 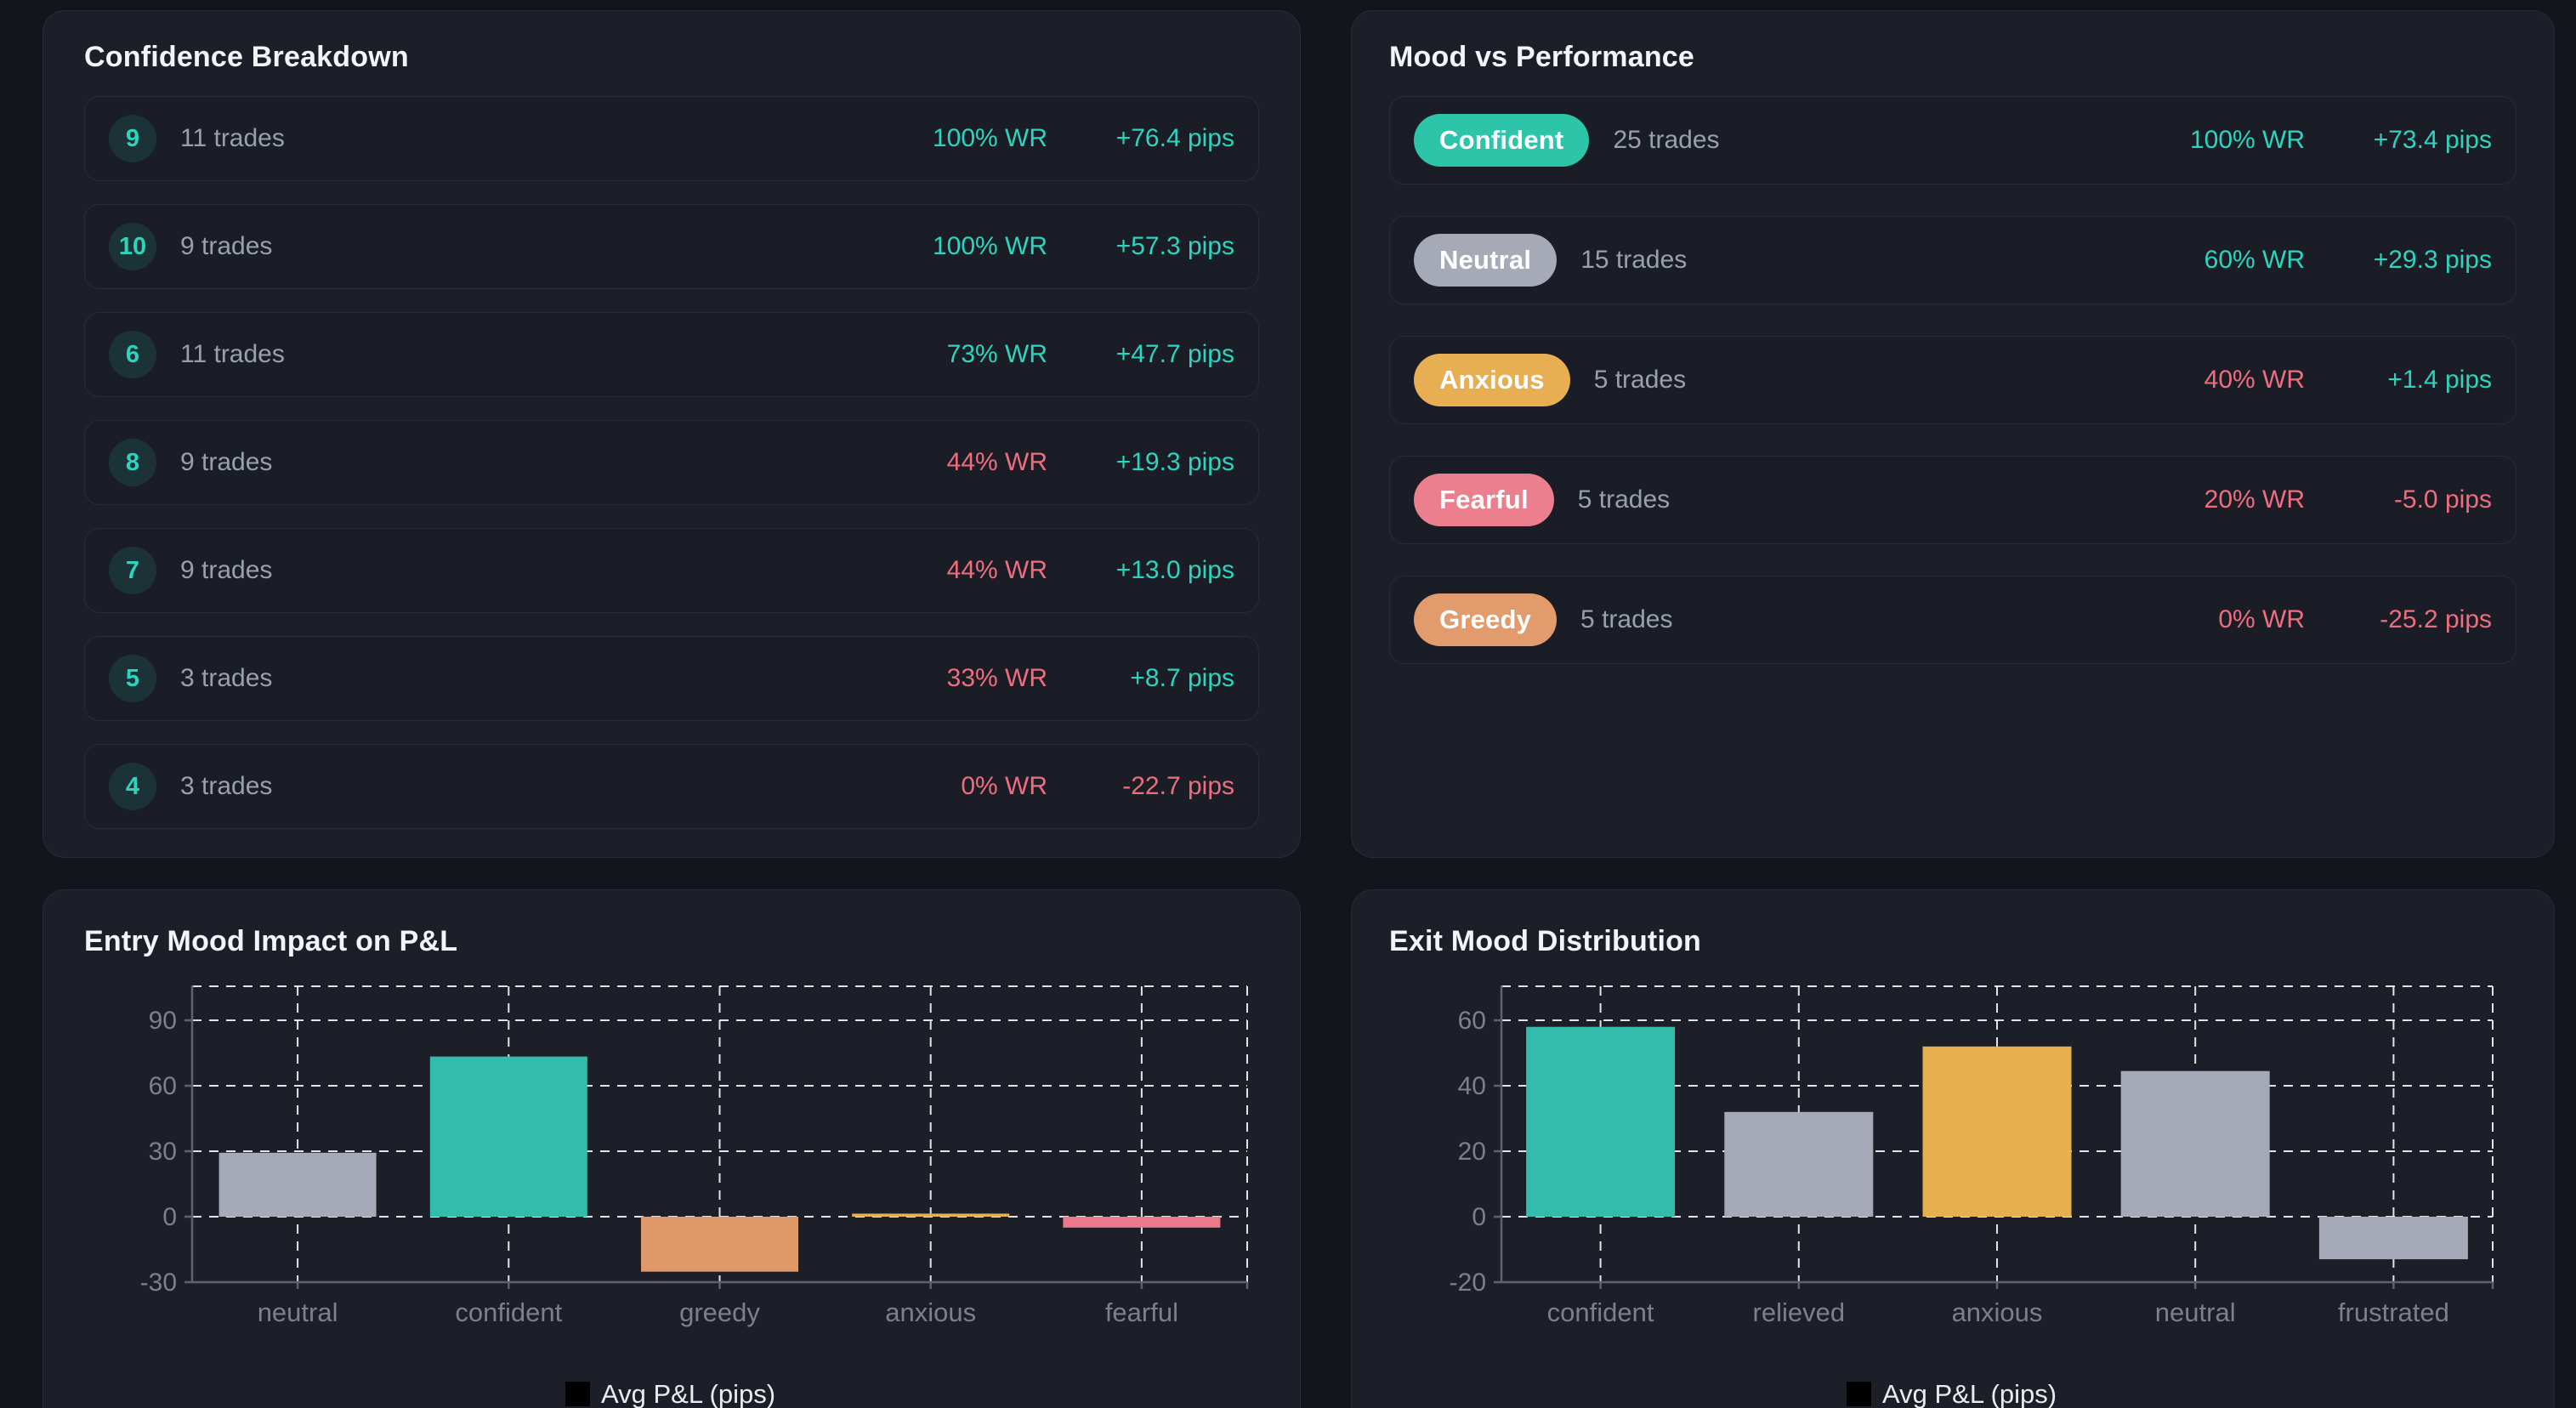 I want to click on mood-row-anxious: Anxious 5 trades 40% WR +1.4 pips, so click(x=1953, y=380).